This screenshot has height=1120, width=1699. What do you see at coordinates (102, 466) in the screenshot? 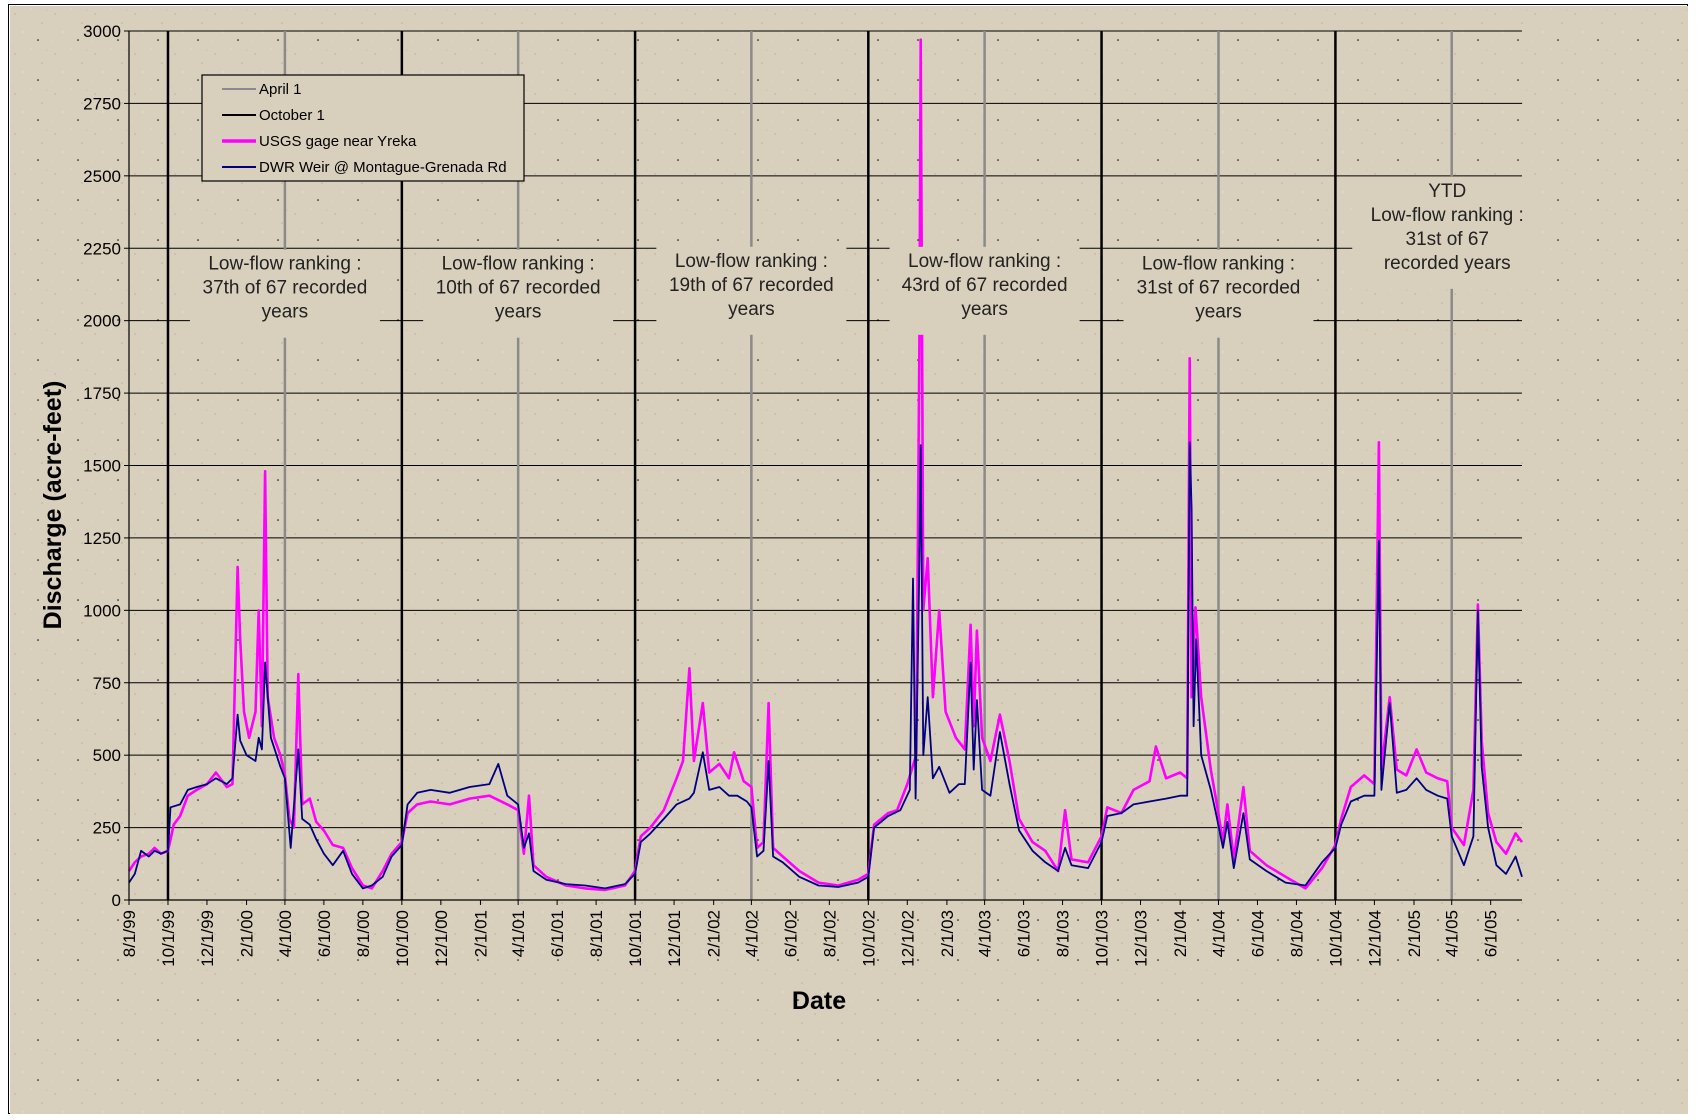
I see `y-tick-label: 1500` at bounding box center [102, 466].